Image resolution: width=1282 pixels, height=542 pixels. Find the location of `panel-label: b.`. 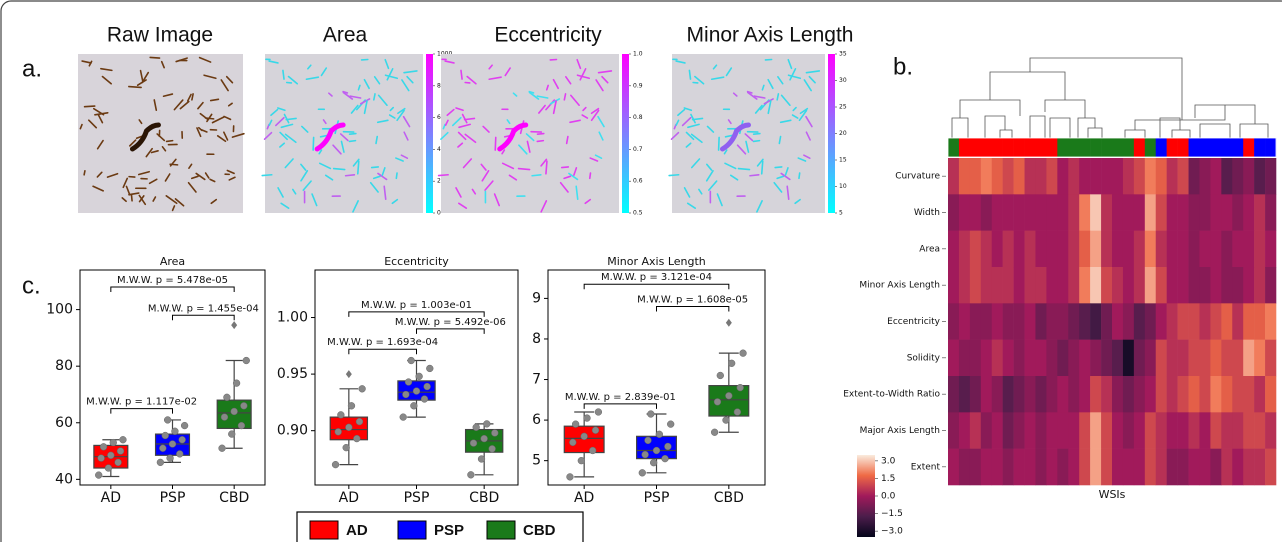

panel-label: b. is located at coordinates (903, 66).